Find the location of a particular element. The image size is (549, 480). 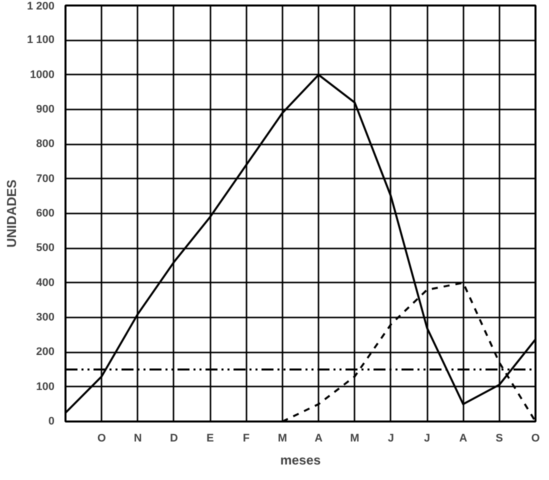

x-tick-label: S is located at coordinates (500, 438).